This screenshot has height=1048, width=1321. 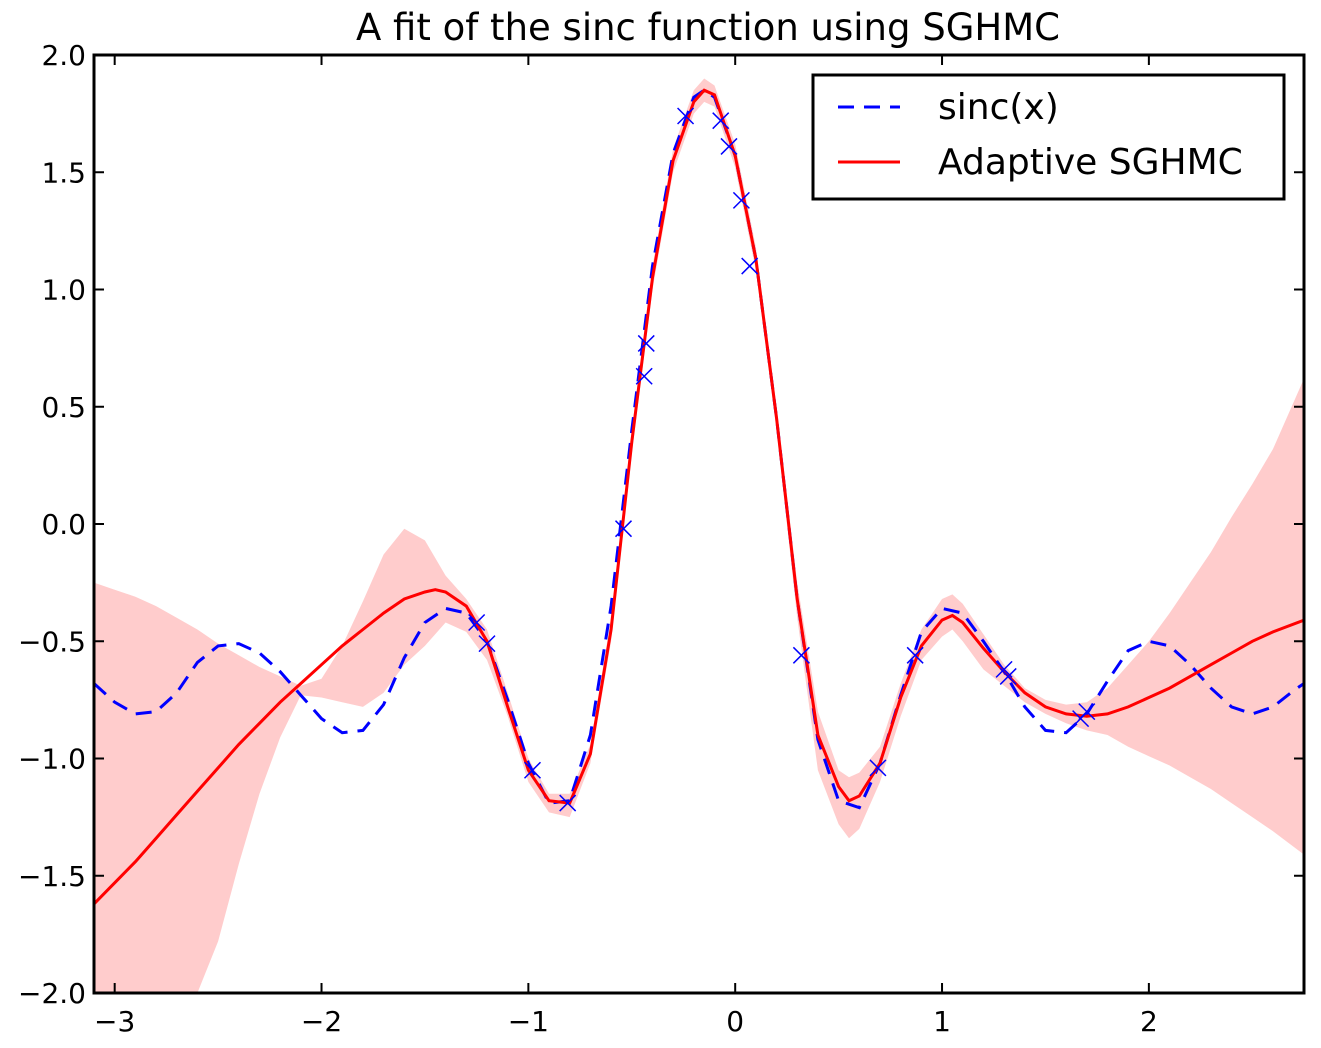 What do you see at coordinates (735, 1021) in the screenshot?
I see `x-tick-label: 0` at bounding box center [735, 1021].